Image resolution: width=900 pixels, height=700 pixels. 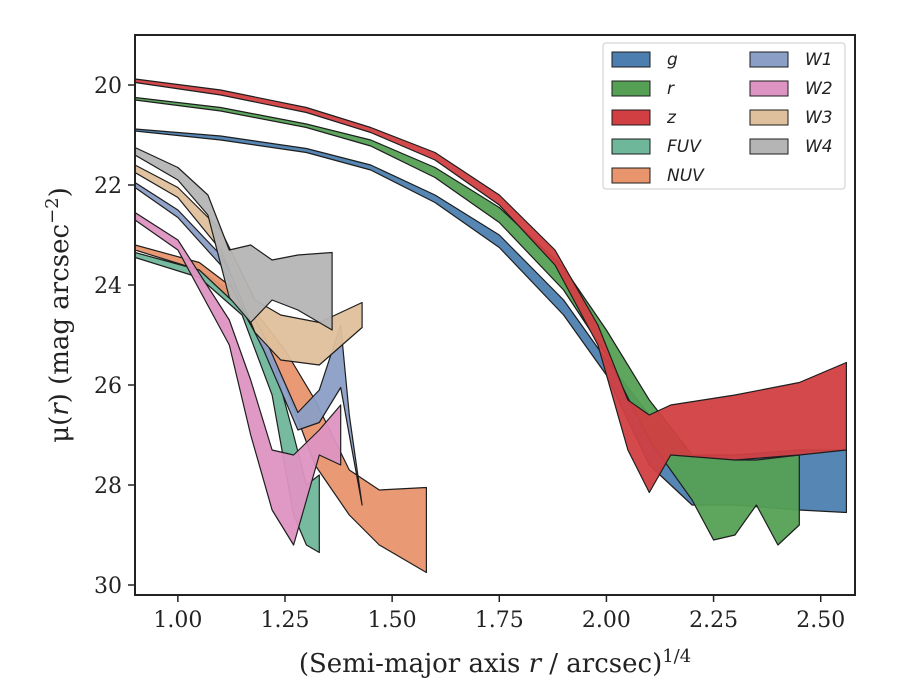 I want to click on legend-label-g: g, so click(x=672, y=60).